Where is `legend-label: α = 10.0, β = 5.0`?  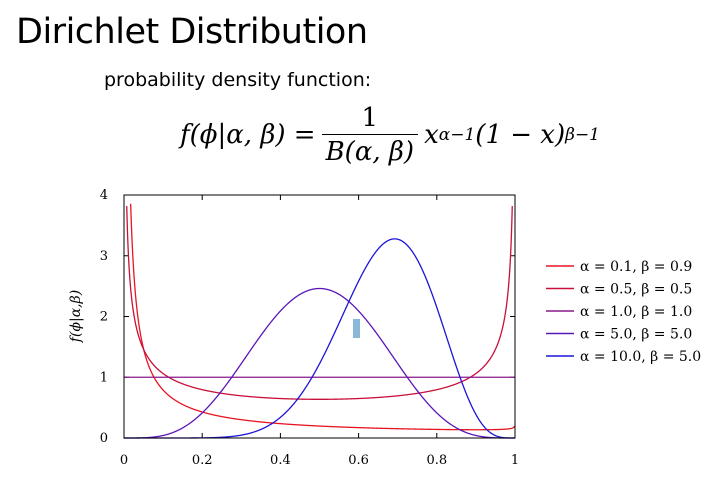 legend-label: α = 10.0, β = 5.0 is located at coordinates (640, 357).